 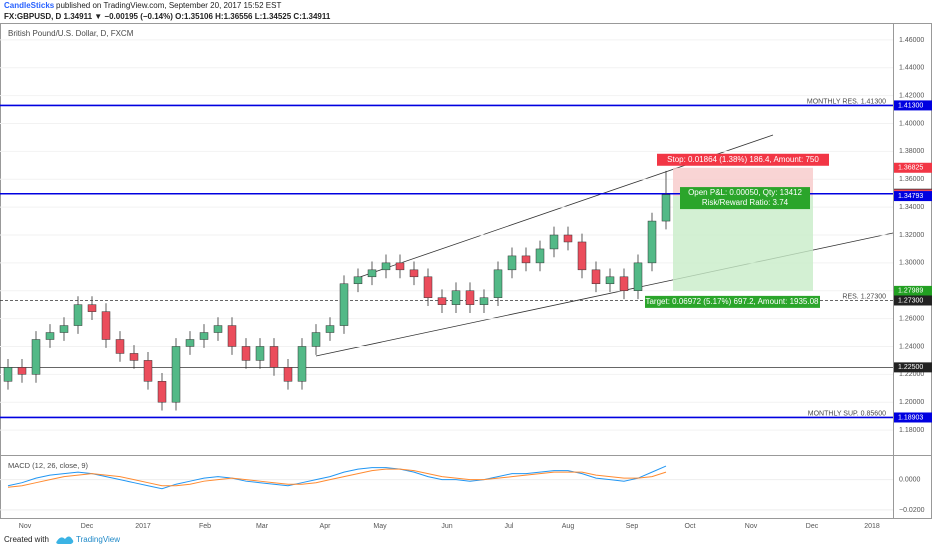 I want to click on created-with: Created with, so click(x=26, y=539).